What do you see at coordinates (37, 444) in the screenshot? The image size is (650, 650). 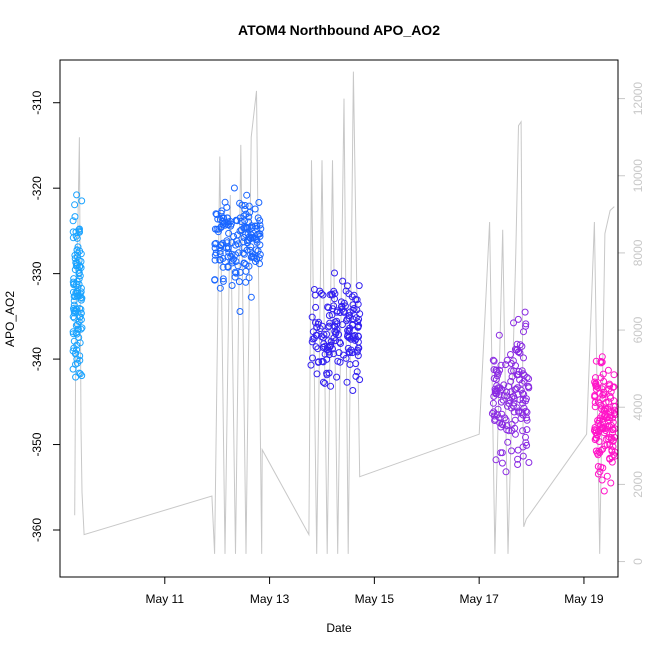 I see `y-tick-label: -350` at bounding box center [37, 444].